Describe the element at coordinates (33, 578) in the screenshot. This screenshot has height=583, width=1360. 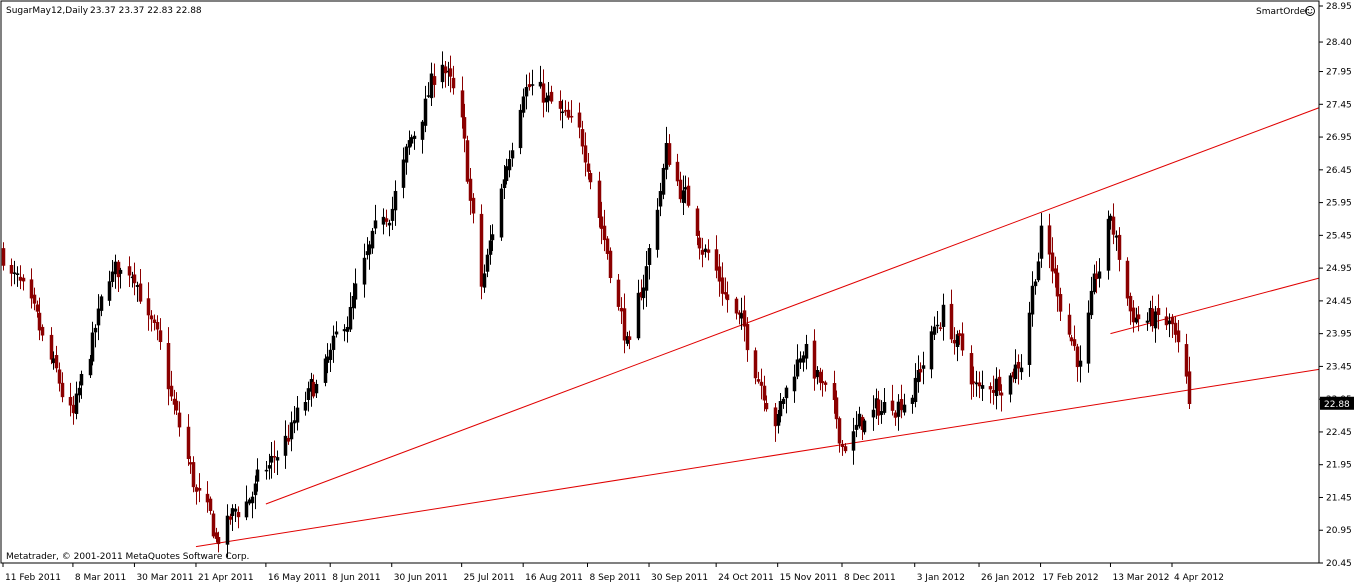
I see `x-tick-label: 11 Feb 2011` at that location.